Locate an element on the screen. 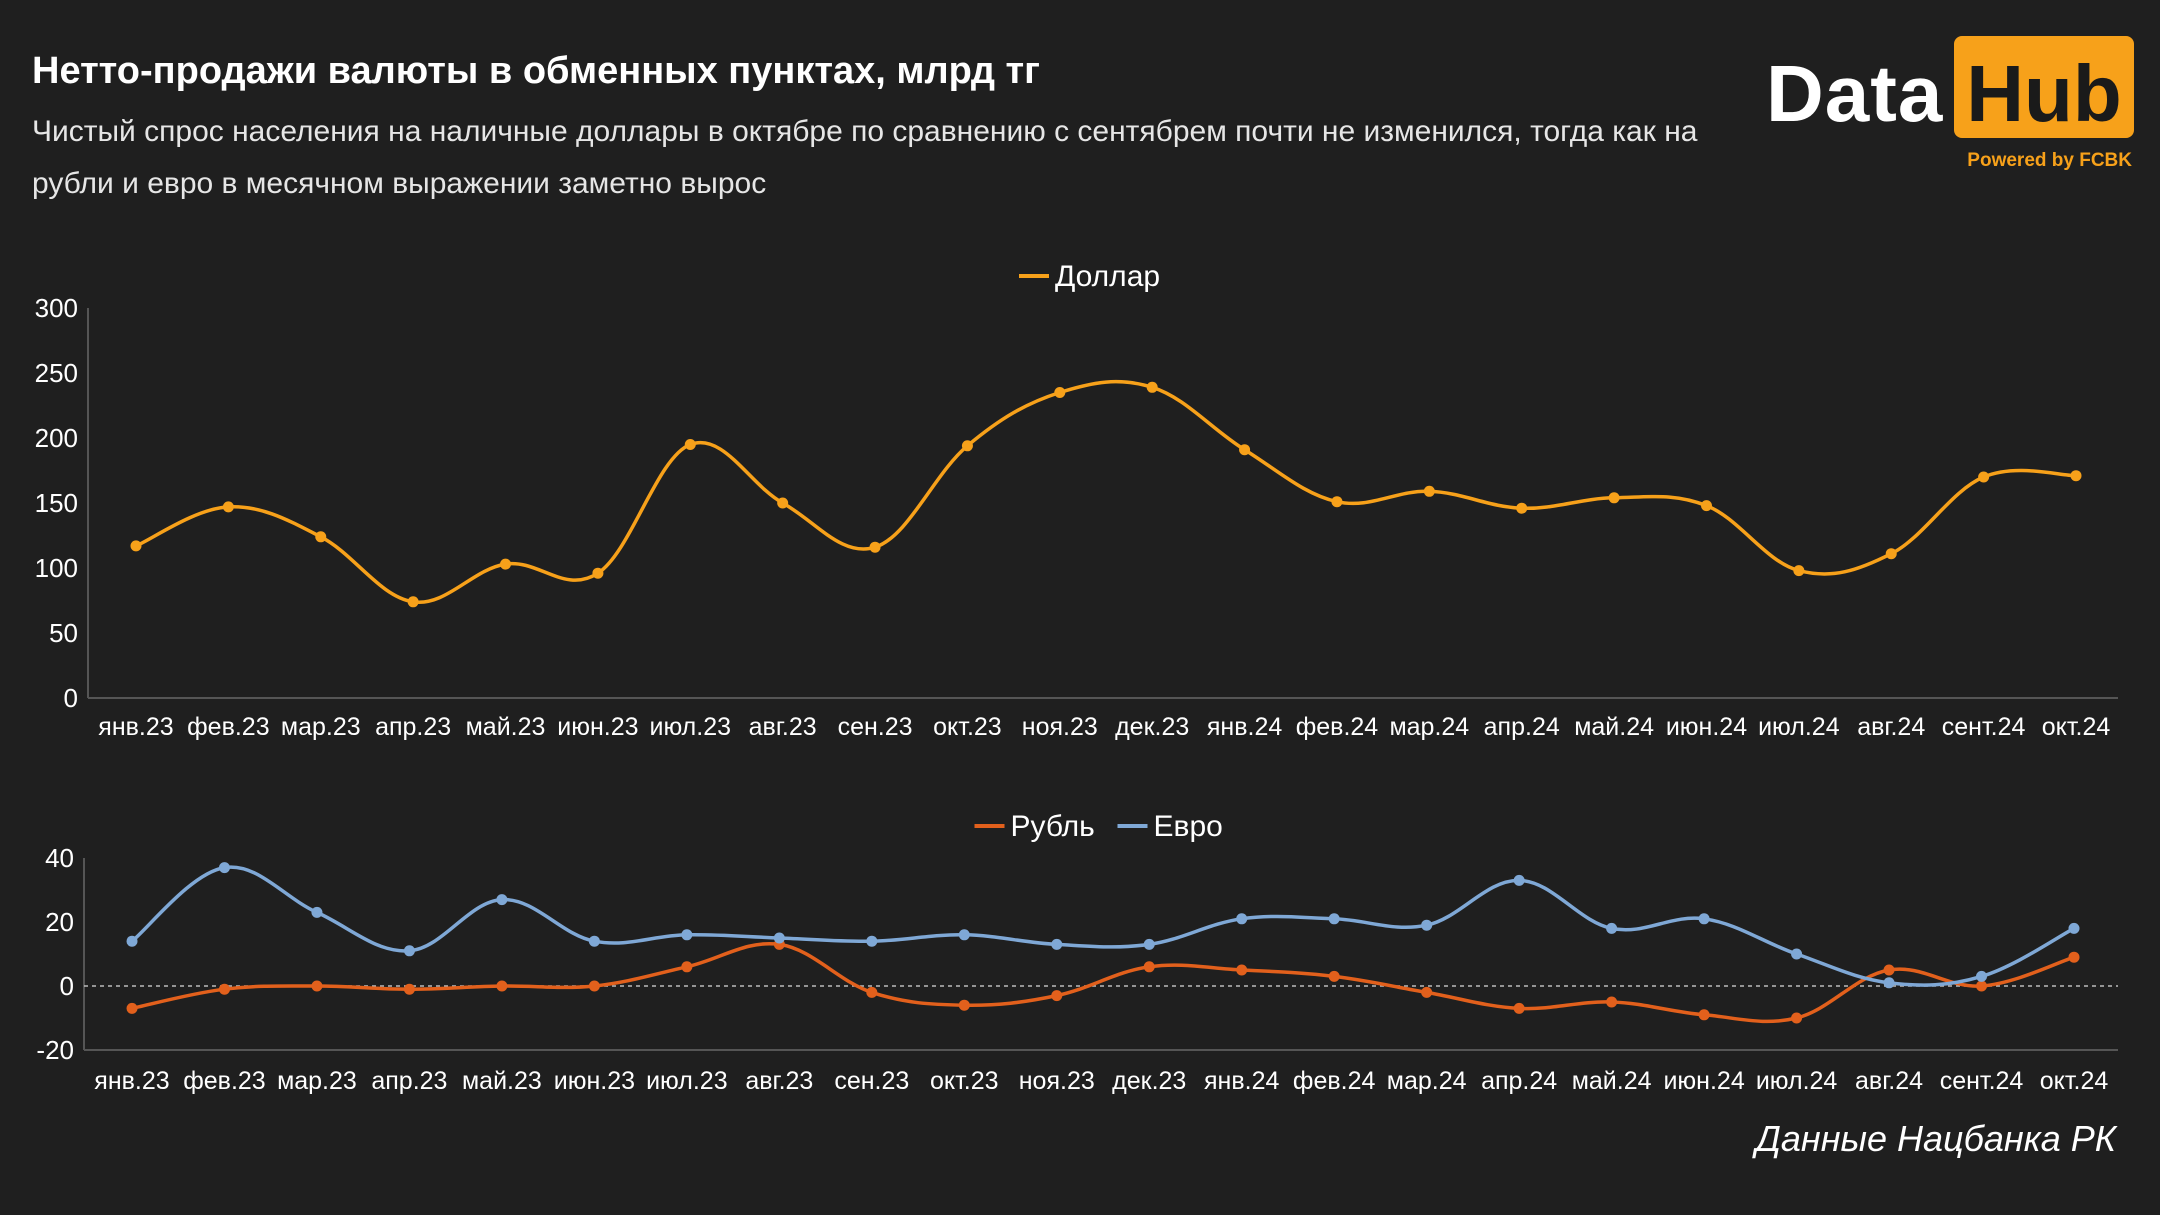 Image resolution: width=2160 pixels, height=1215 pixels. x-tick-label: фев.23 is located at coordinates (224, 1081).